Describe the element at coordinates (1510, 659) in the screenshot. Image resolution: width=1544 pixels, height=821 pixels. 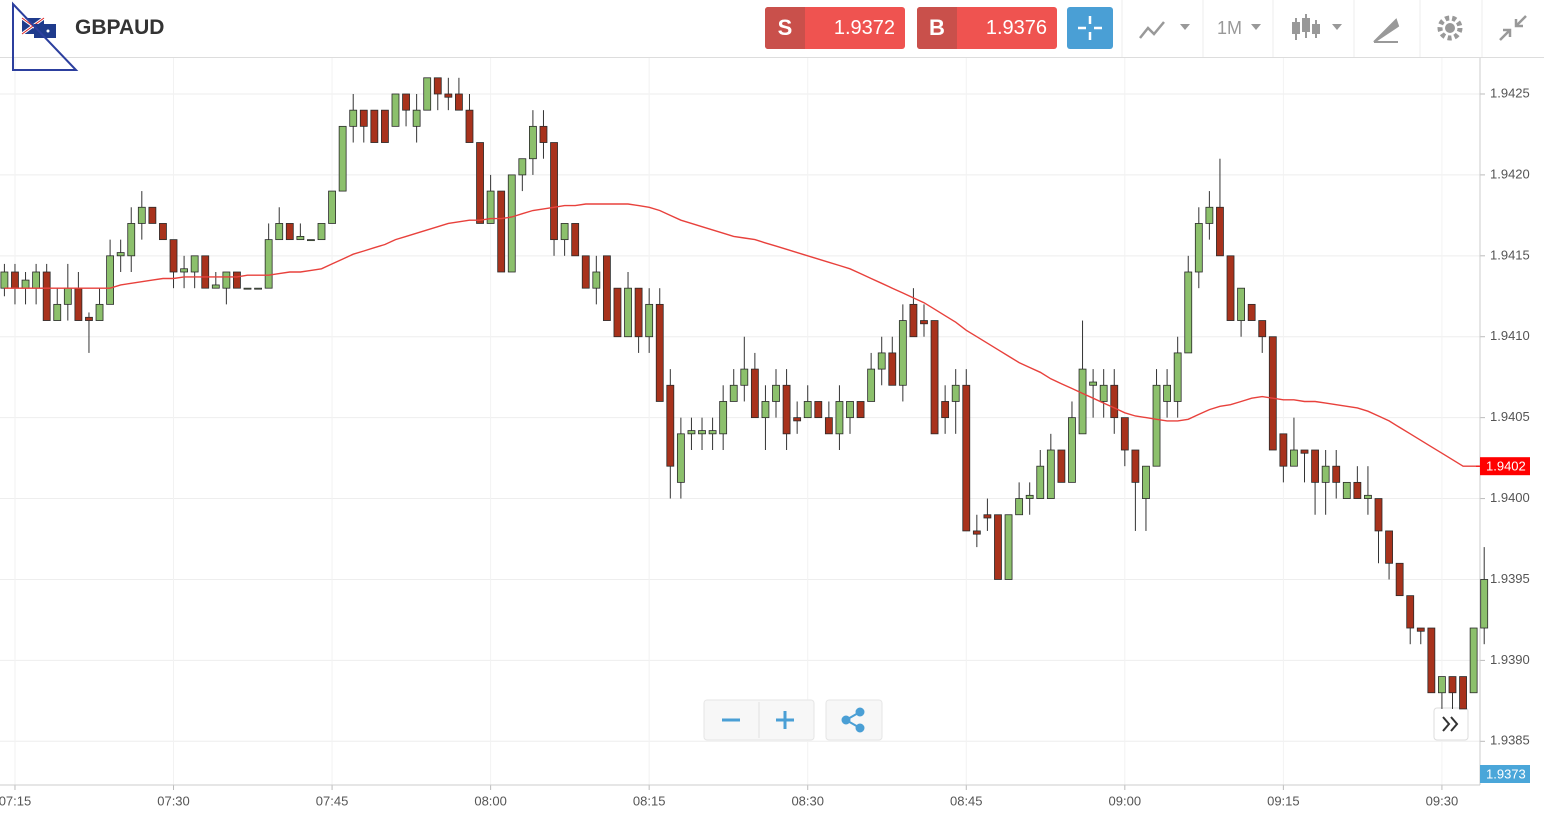
I see `y-tick-label: 1.9390` at that location.